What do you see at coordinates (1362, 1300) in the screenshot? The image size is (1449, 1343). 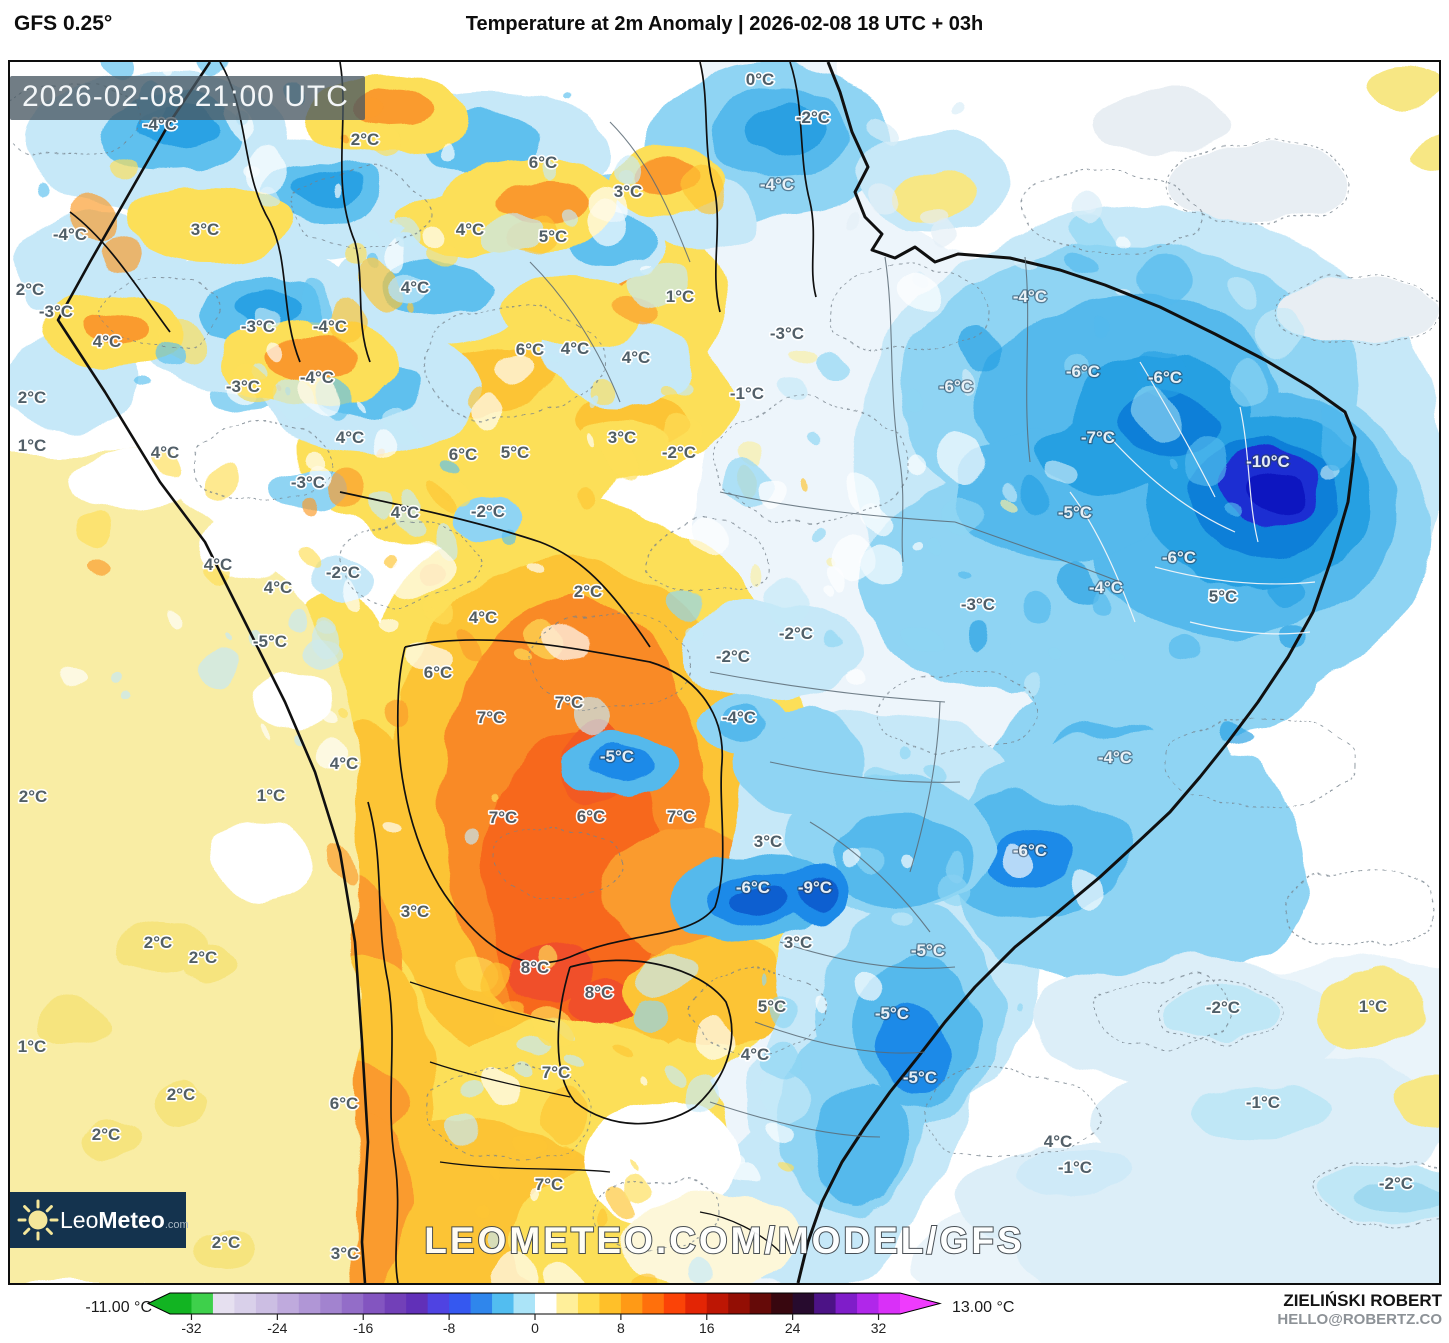 I see `attribution-name: ZIELIŃSKI ROBERT` at bounding box center [1362, 1300].